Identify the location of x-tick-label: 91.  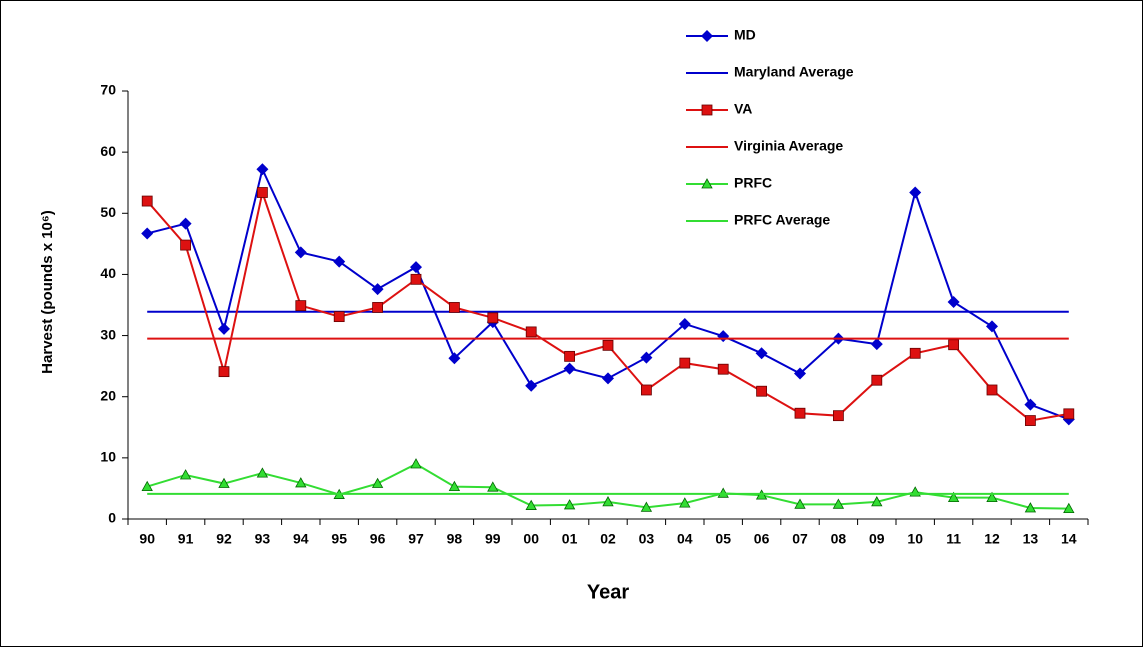
(186, 539).